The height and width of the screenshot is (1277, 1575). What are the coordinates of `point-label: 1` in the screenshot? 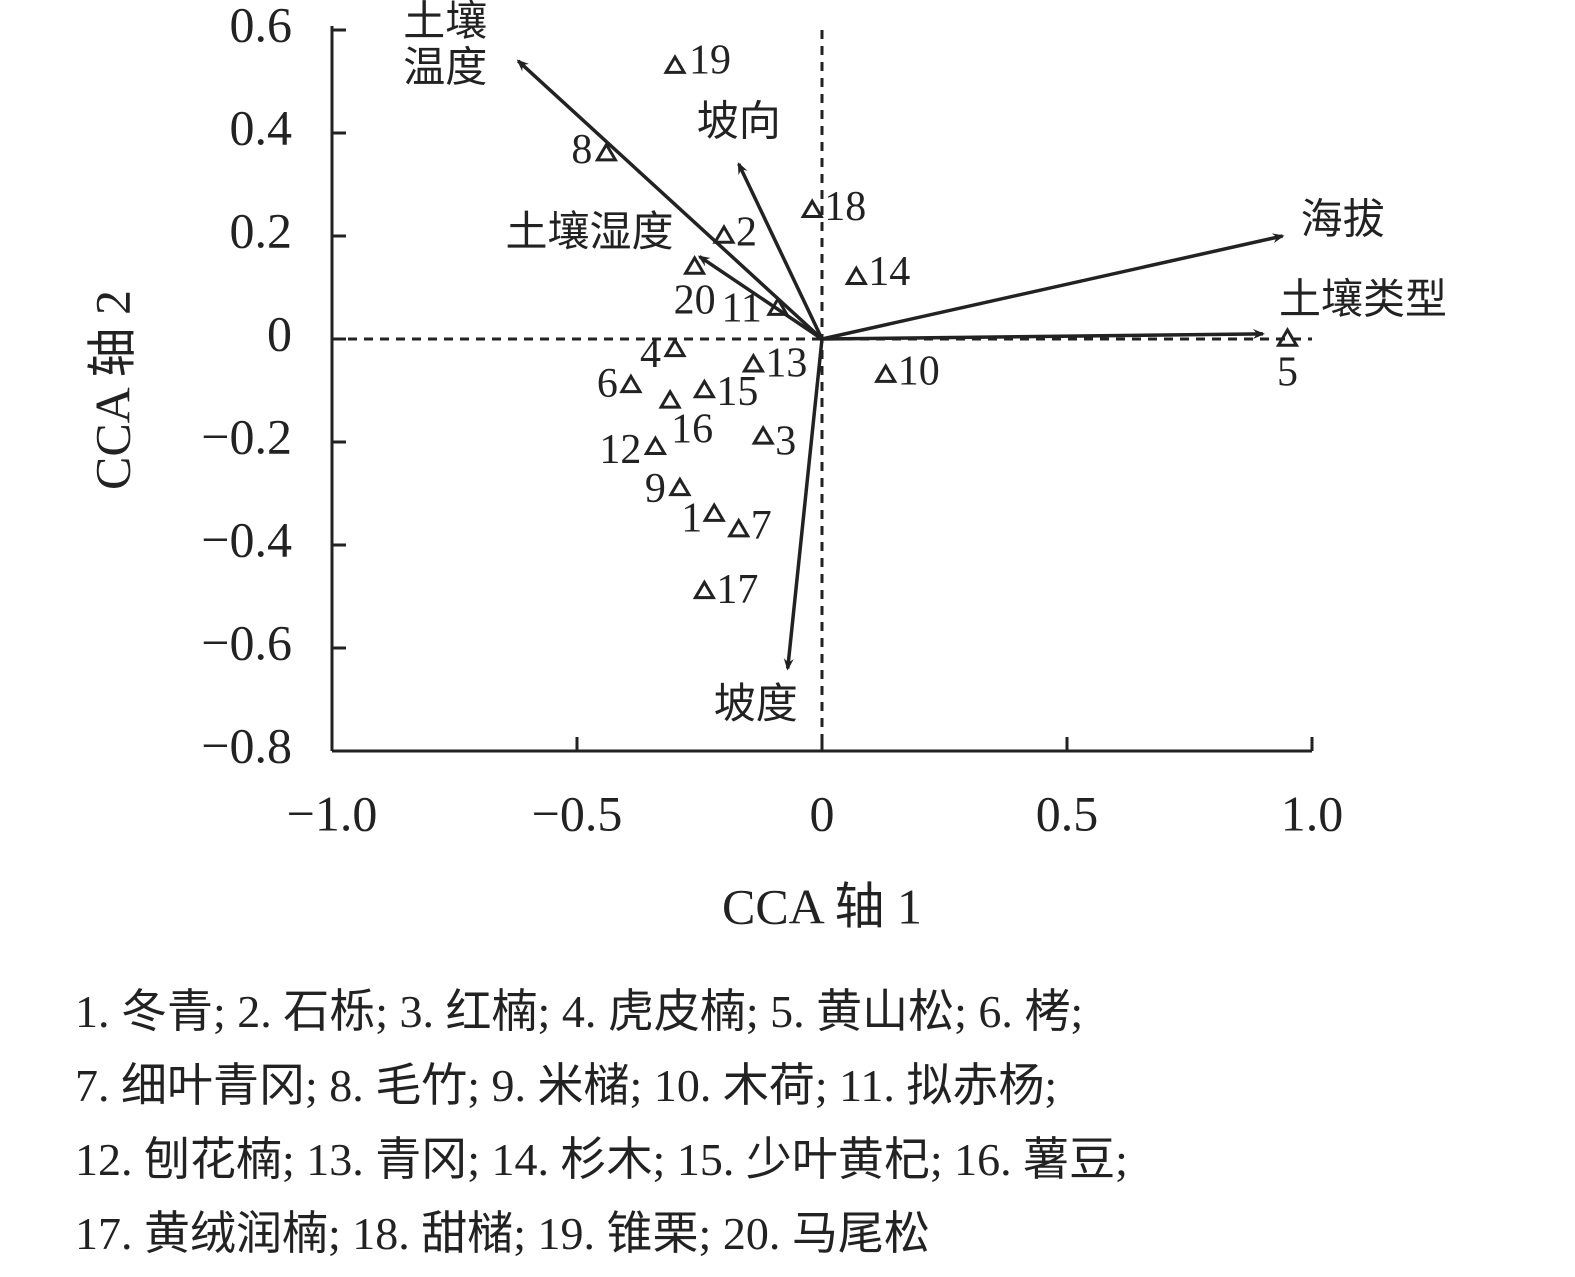 It's located at (691, 519).